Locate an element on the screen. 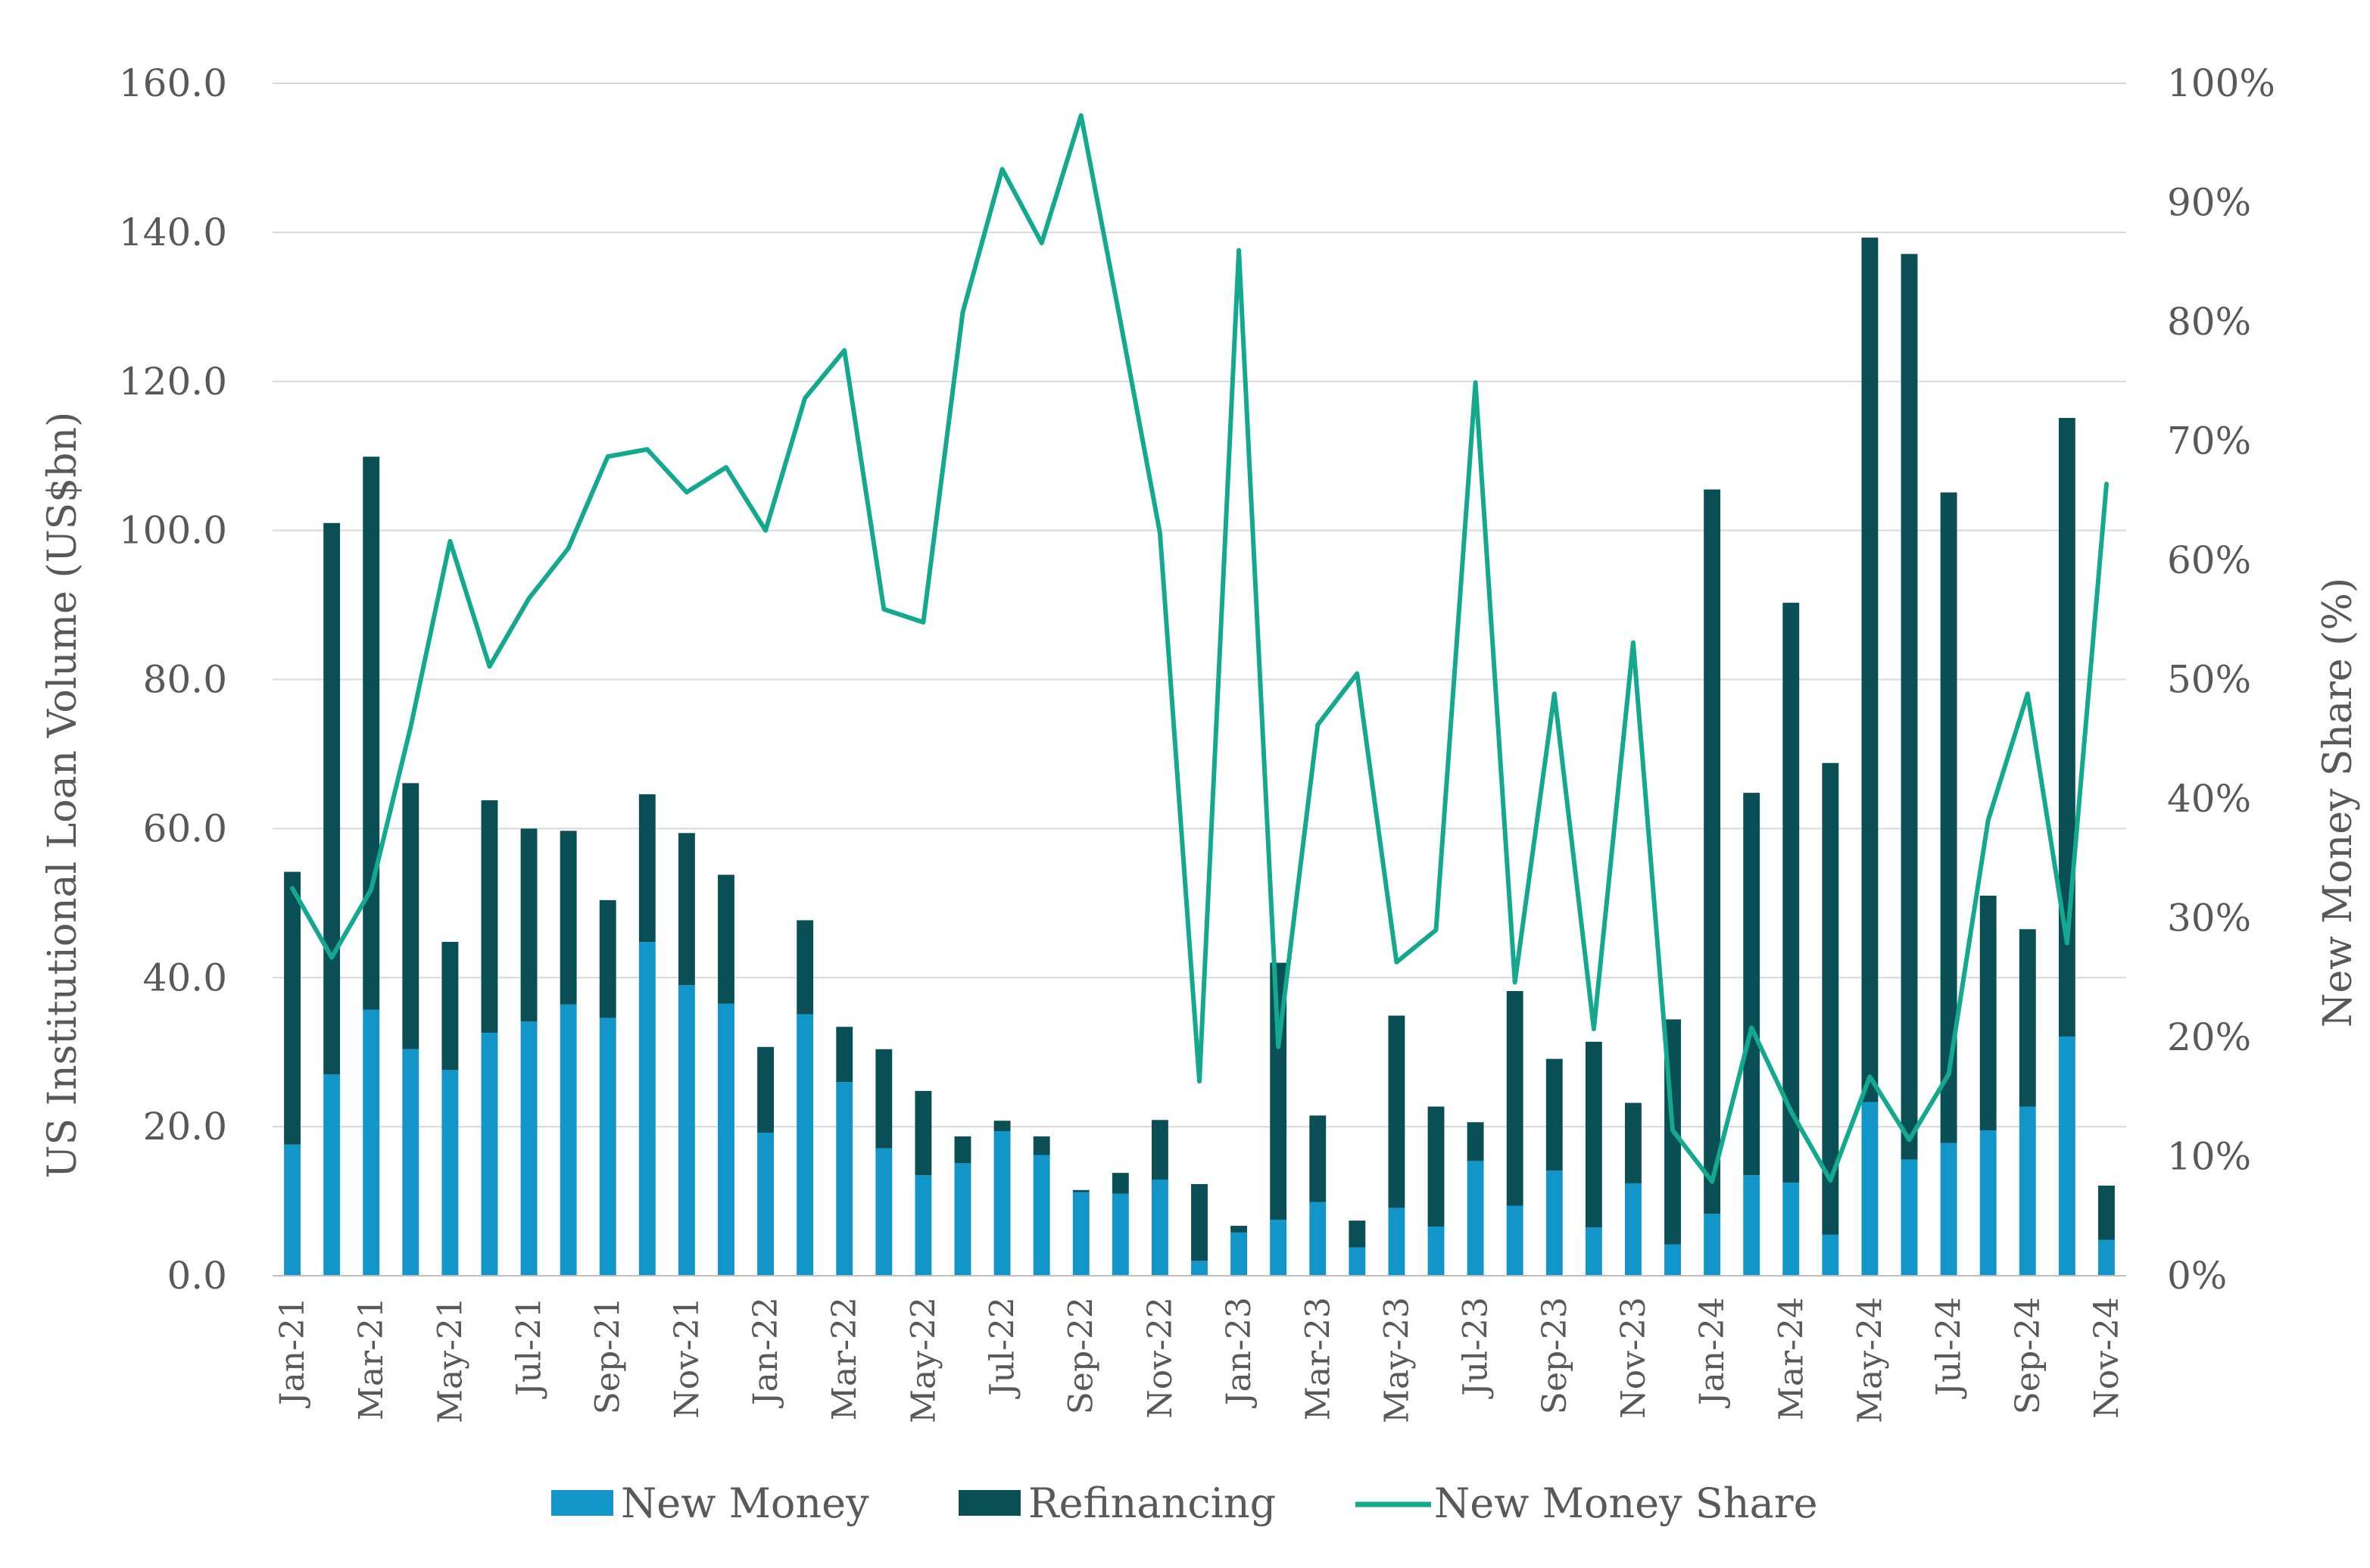  x-tick-label: May-21 is located at coordinates (450, 1360).